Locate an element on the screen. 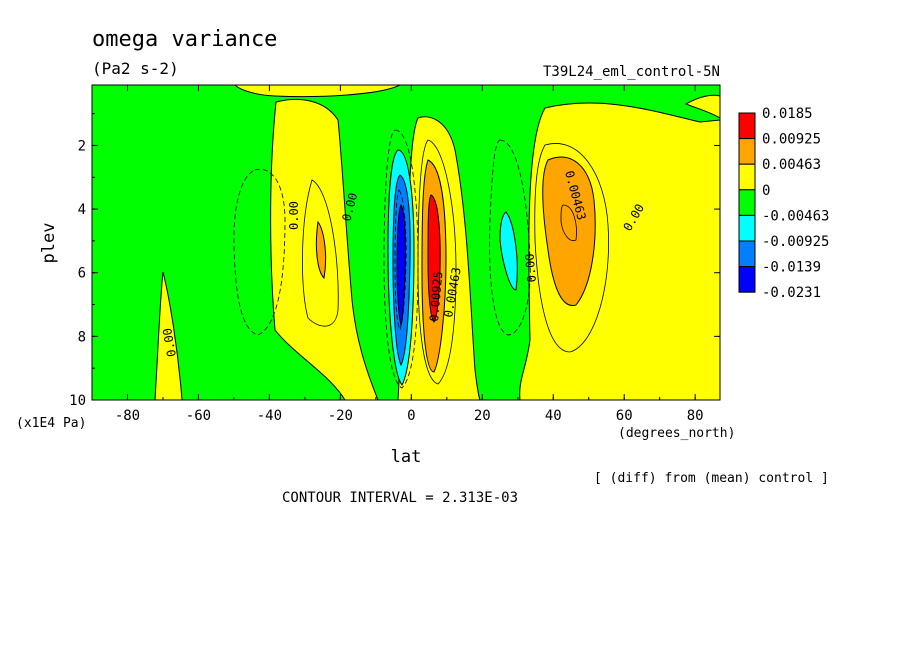 This screenshot has width=904, height=654. y-tick-label: 6 is located at coordinates (82, 274).